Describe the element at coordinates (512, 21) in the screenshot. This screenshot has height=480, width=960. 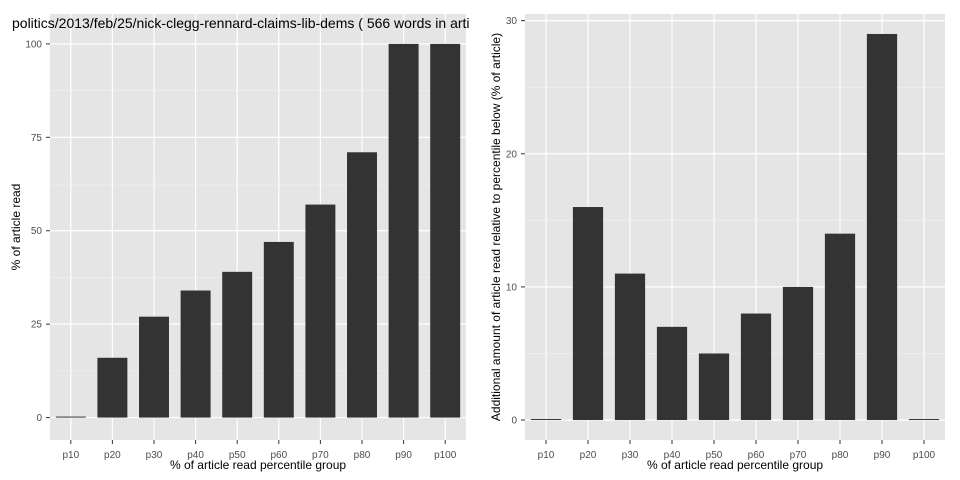
I see `y-tick-label: 30` at that location.